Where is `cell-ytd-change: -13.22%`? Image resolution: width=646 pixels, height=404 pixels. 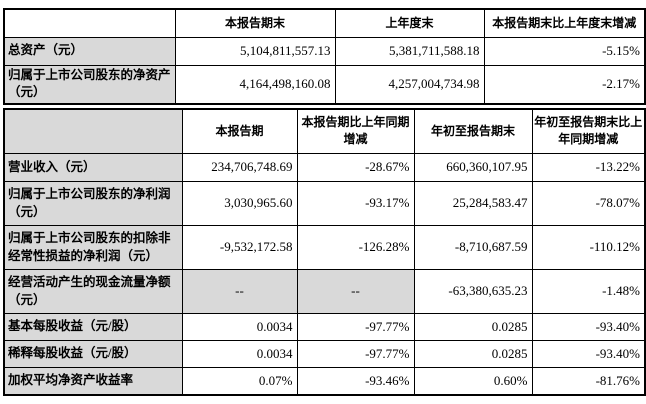
cell-ytd-change: -13.22% is located at coordinates (588, 167).